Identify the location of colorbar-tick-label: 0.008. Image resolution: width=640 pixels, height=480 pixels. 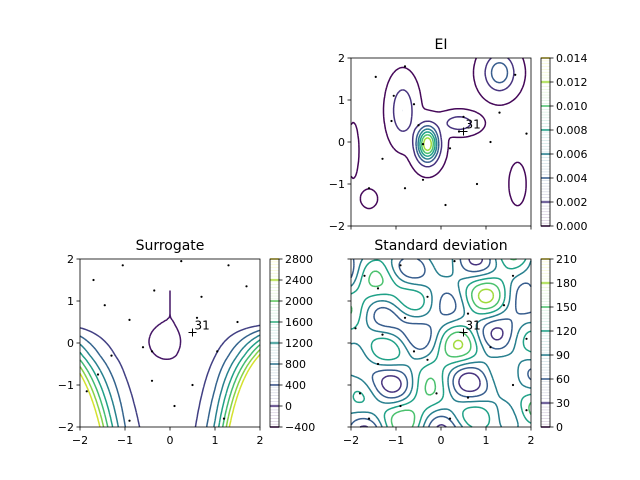
(572, 130).